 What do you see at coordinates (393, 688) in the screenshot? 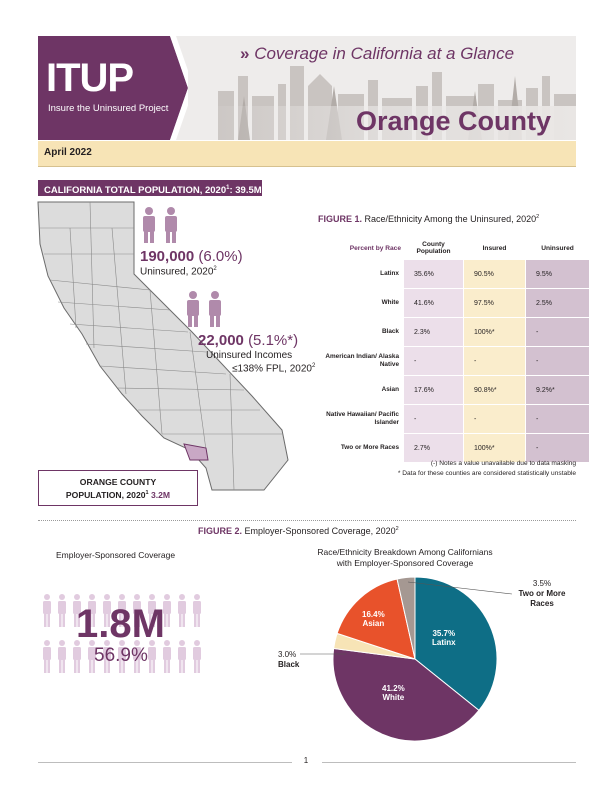
I see `slice-white-value: 41.2%` at bounding box center [393, 688].